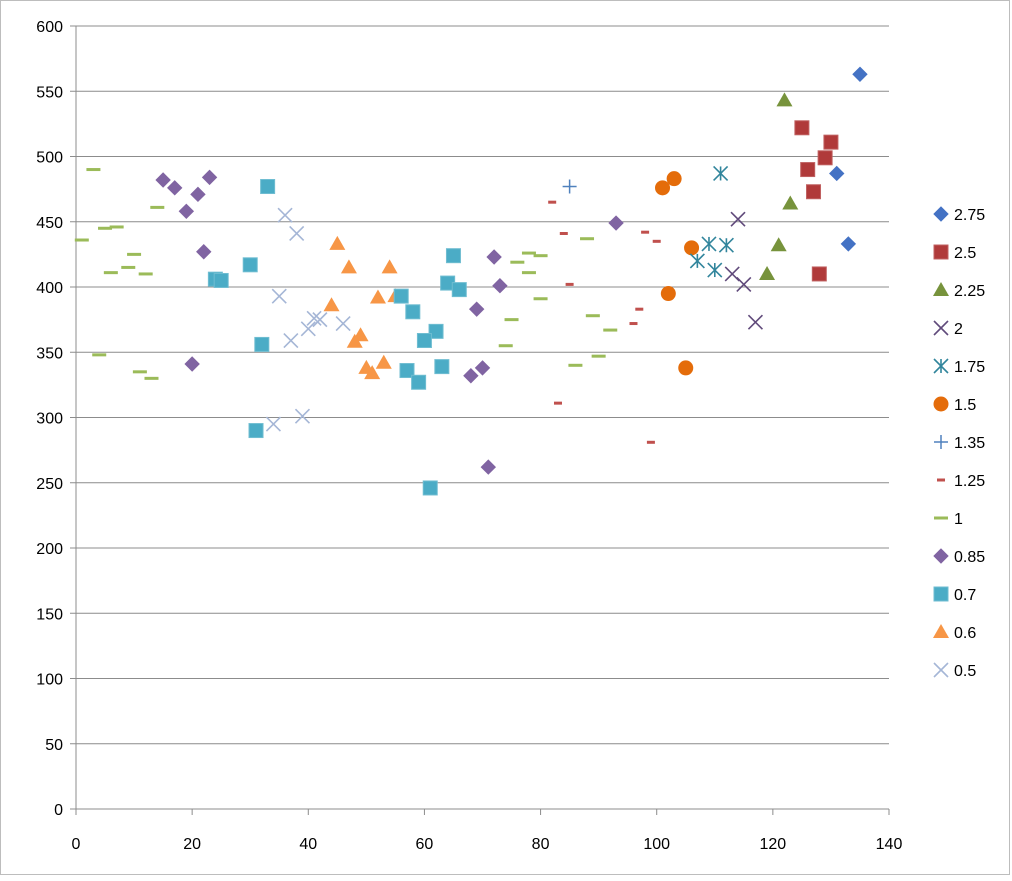 The image size is (1012, 881). I want to click on legend-label: 0.85, so click(969, 557).